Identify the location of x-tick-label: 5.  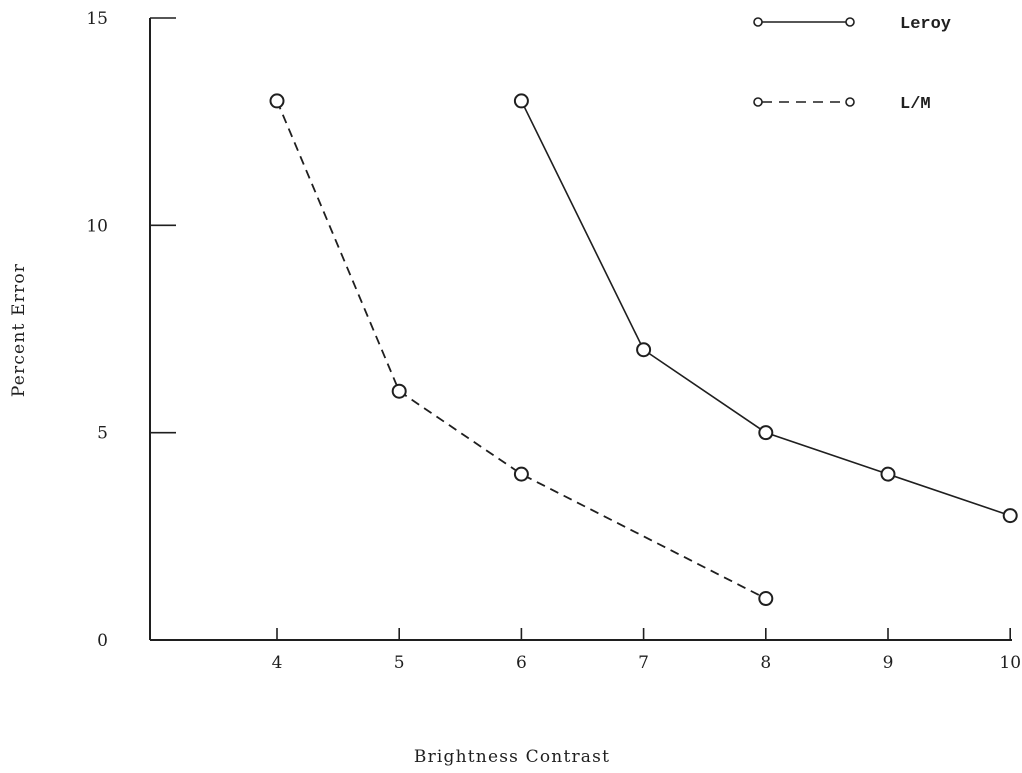
(399, 663).